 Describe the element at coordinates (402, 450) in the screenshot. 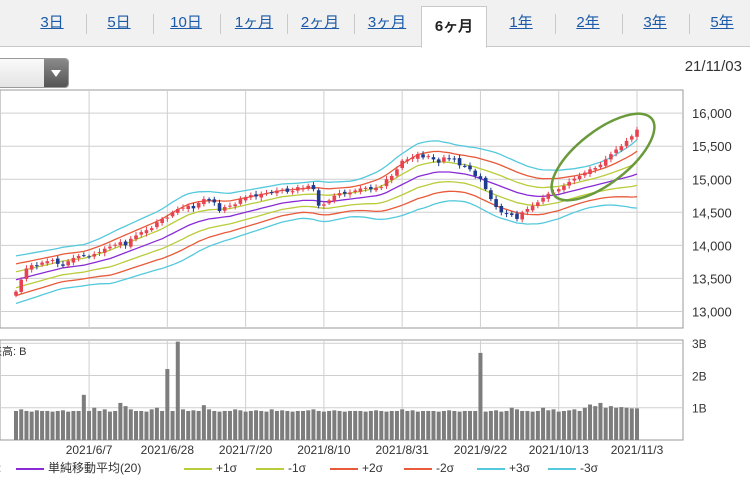

I see `x-tick-label: 2021/8/31` at that location.